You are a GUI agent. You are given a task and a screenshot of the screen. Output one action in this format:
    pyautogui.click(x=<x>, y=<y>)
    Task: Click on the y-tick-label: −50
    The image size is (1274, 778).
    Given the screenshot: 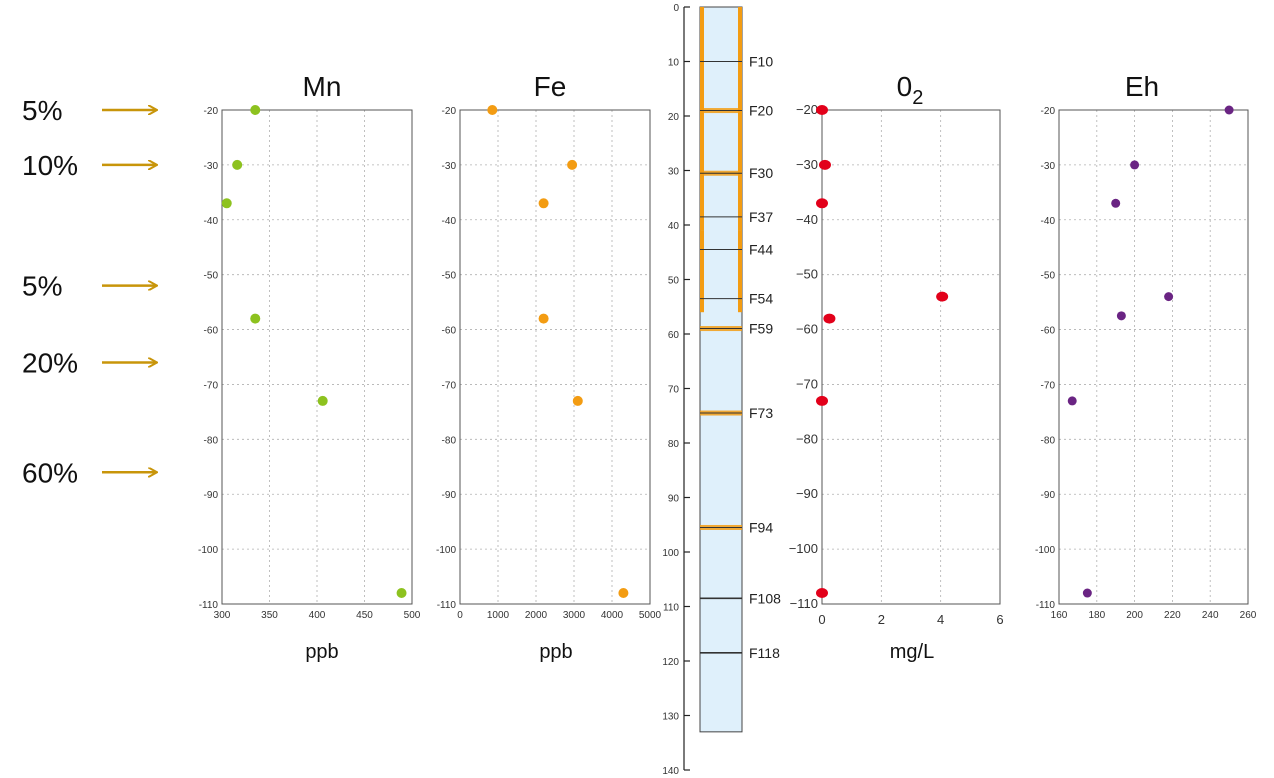 What is the action you would take?
    pyautogui.click(x=807, y=274)
    